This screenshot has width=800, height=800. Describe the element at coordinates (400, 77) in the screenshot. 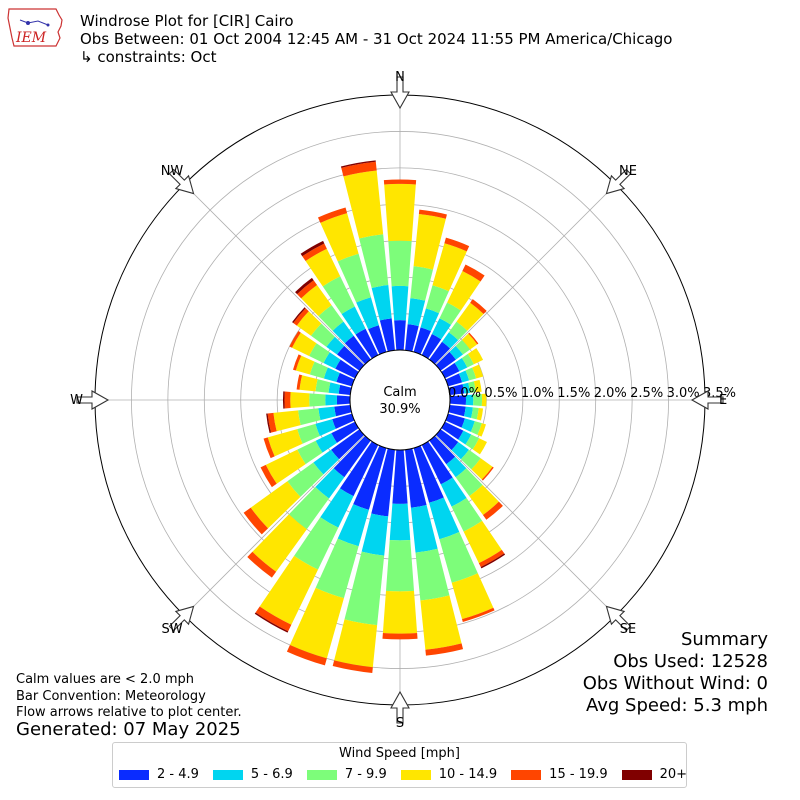

I see `compass-label: N` at that location.